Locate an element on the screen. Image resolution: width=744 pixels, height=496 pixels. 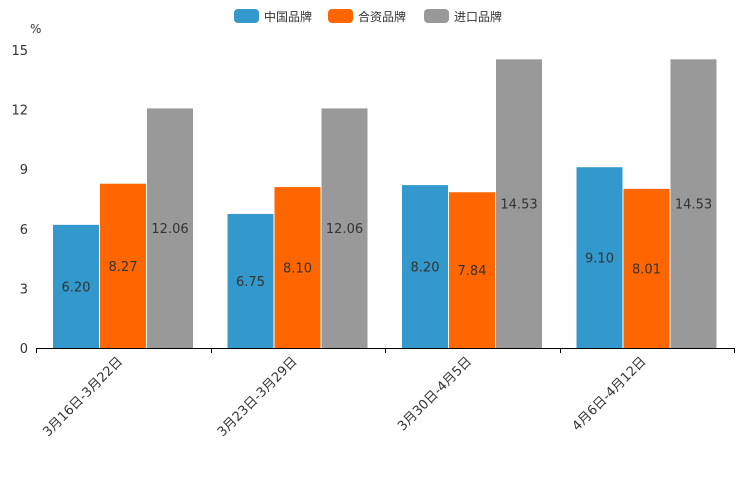
legend-label-china-brand: 中国品牌 is located at coordinates (288, 16).